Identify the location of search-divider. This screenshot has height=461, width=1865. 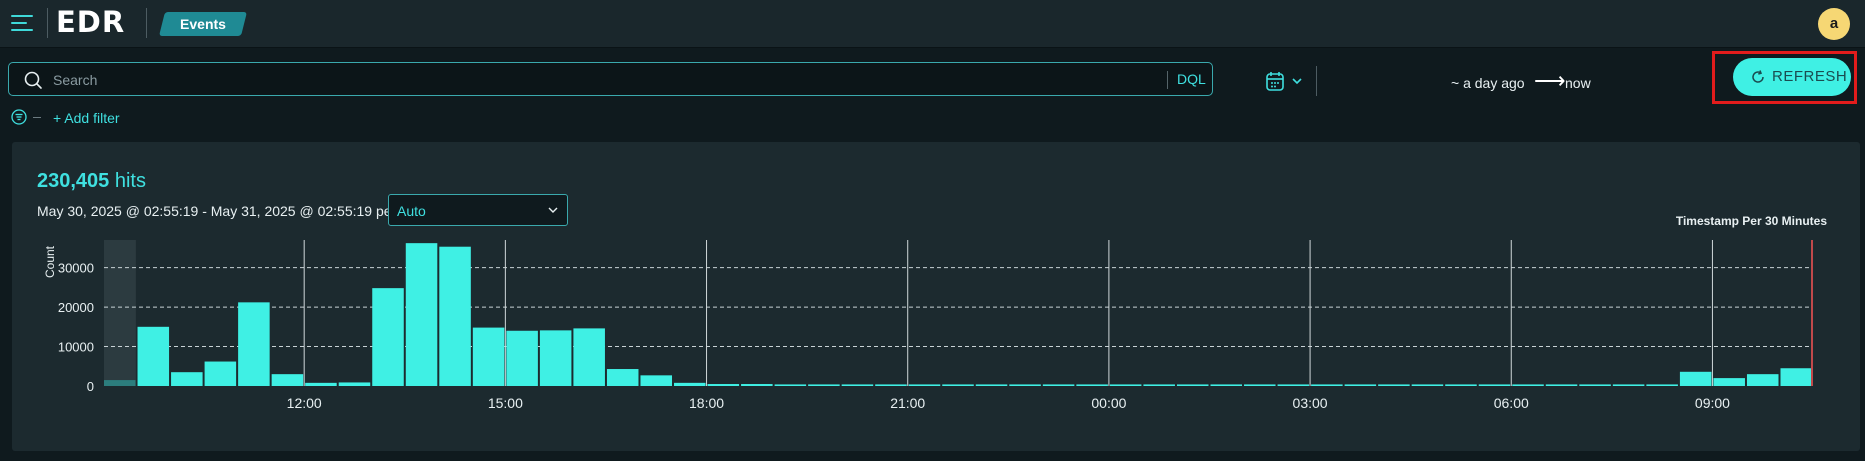
(1167, 80).